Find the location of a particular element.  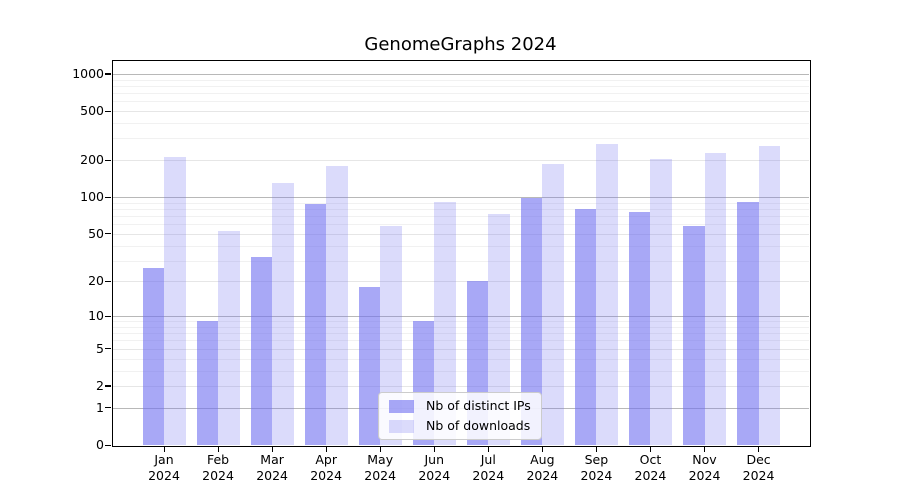

x-tick-label-aug: Aug 2024 is located at coordinates (542, 468).